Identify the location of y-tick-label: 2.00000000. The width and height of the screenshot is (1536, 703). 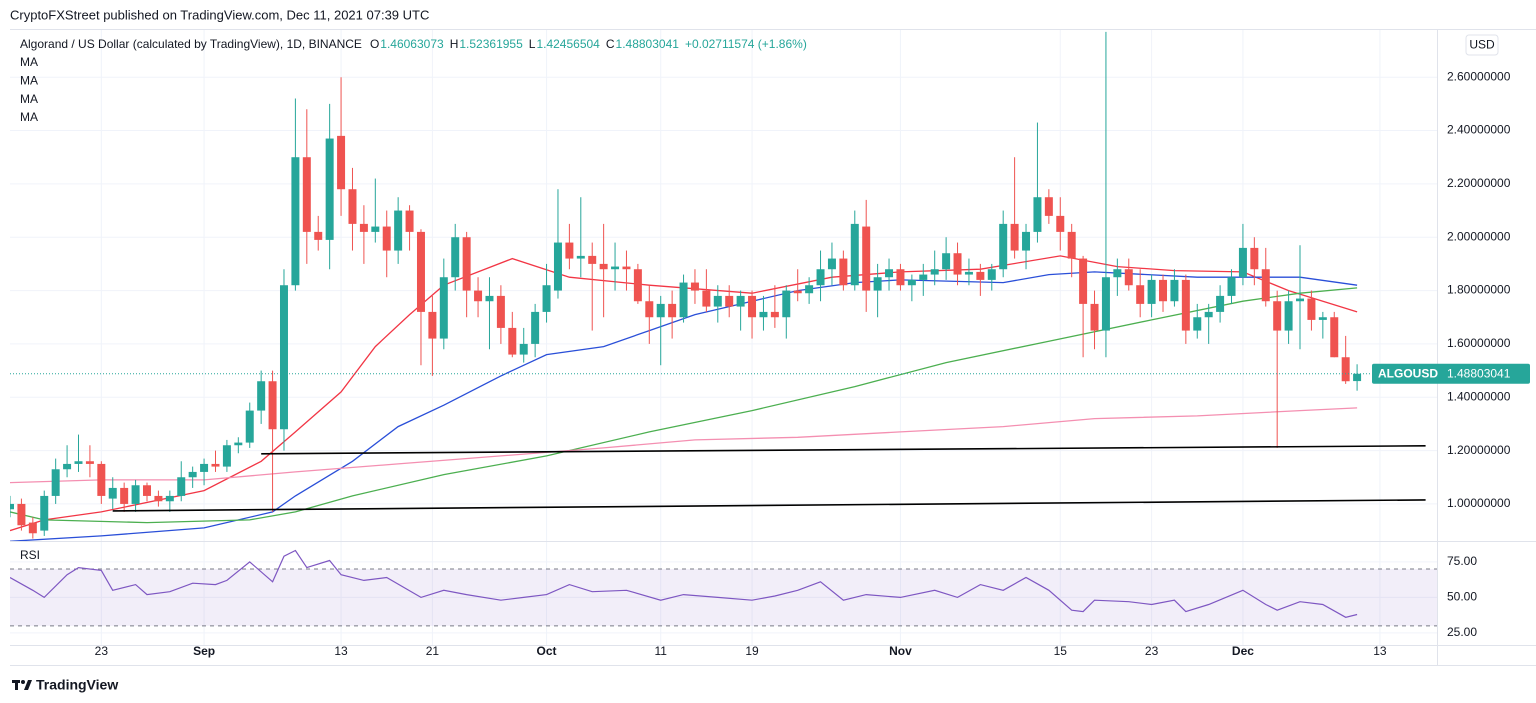
(1479, 236).